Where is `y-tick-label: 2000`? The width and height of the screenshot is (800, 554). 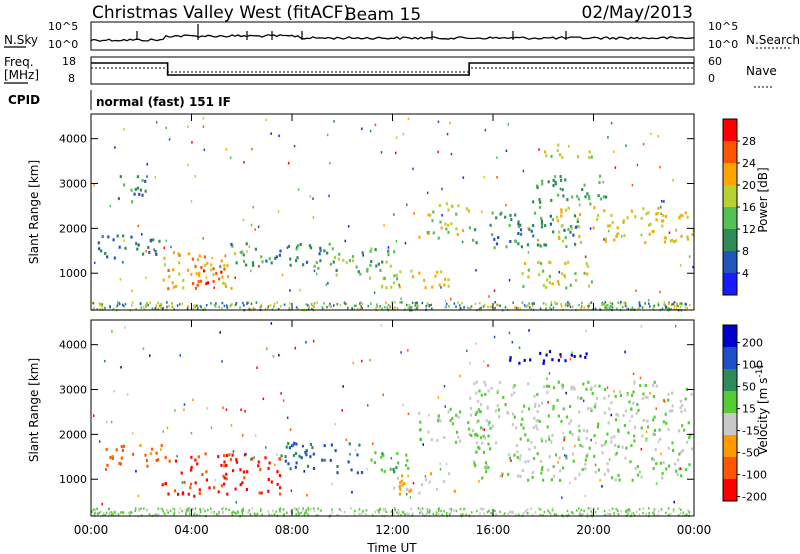 y-tick-label: 2000 is located at coordinates (73, 228).